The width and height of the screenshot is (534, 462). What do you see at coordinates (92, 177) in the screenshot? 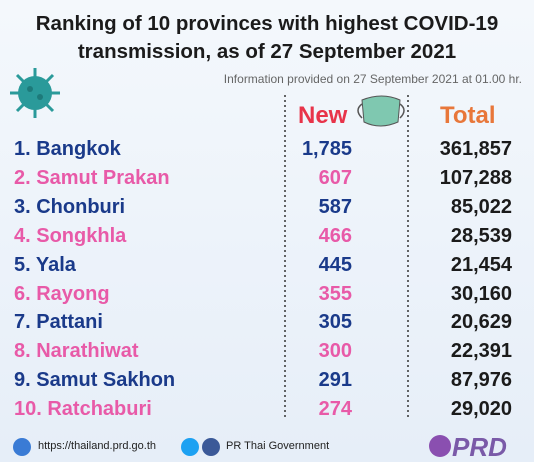
I see `province: 2. Samut Prakan` at bounding box center [92, 177].